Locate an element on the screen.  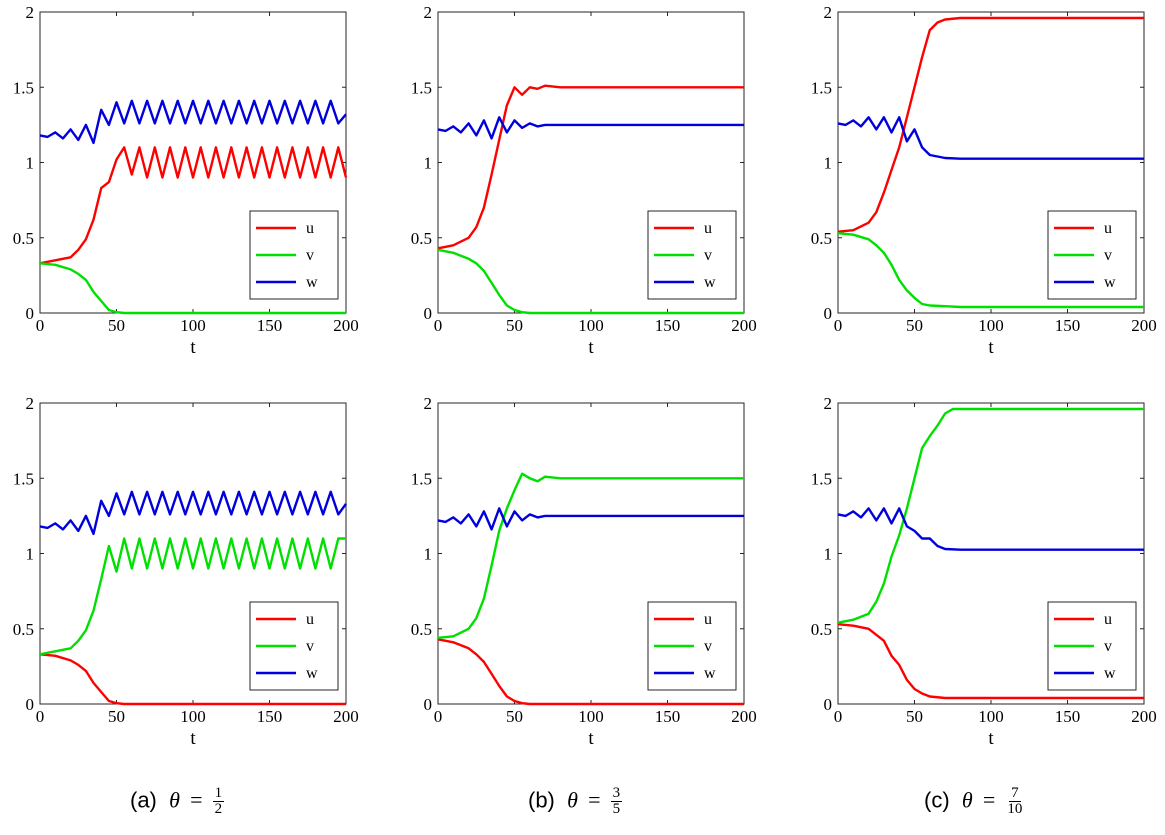
fraction-denominator: 10 is located at coordinates (1015, 809).